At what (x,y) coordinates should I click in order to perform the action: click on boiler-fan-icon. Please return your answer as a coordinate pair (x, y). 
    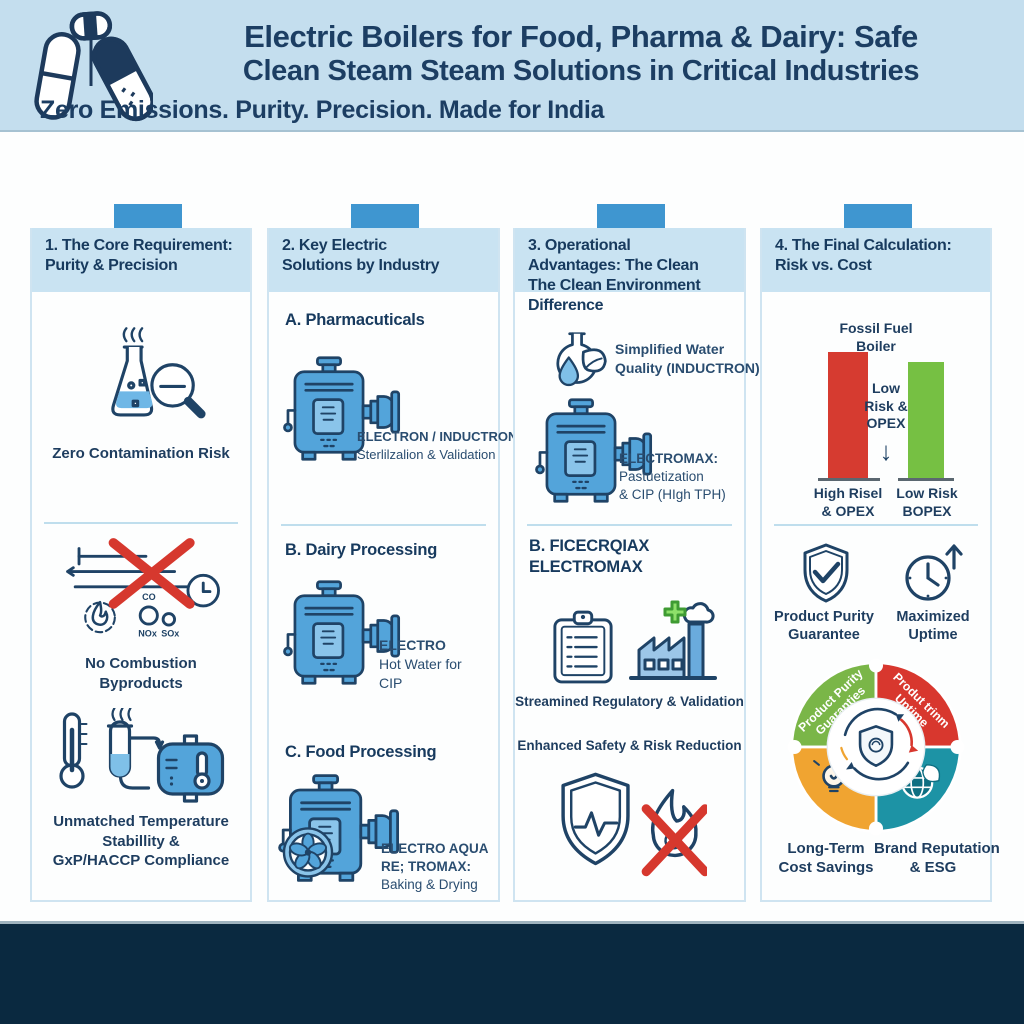
    Looking at the image, I should click on (339, 828).